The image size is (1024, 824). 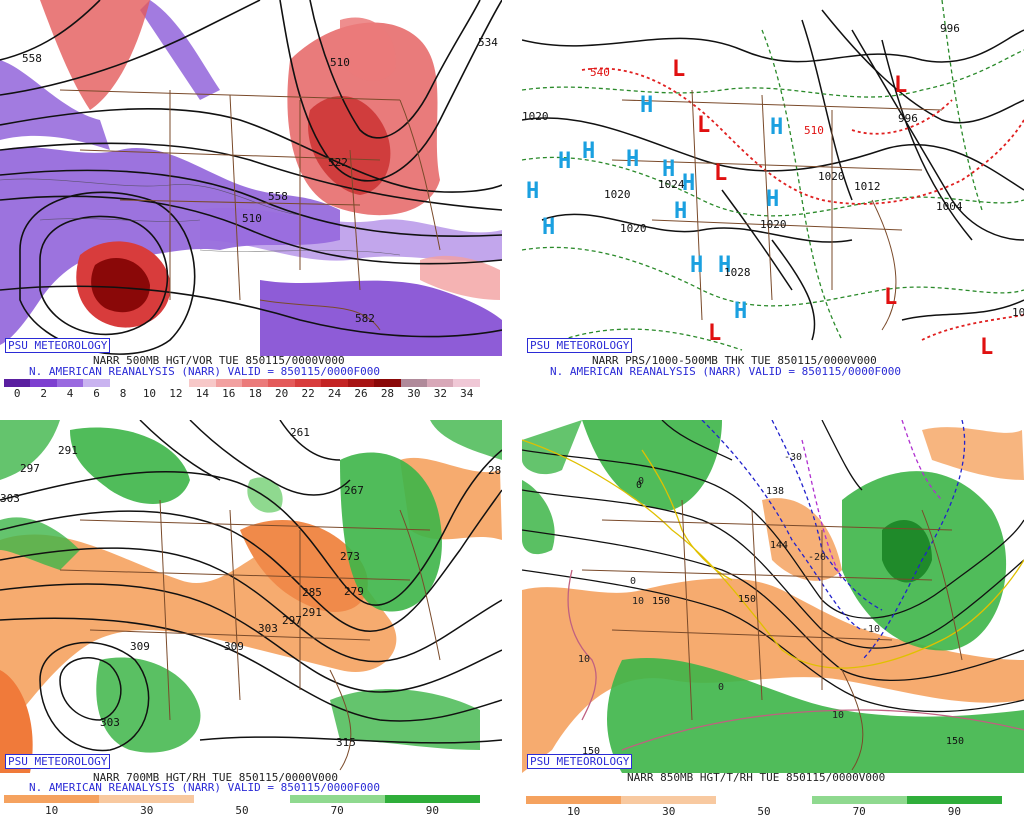 What do you see at coordinates (202, 393) in the screenshot?
I see `colorbar-tick-label: 14` at bounding box center [202, 393].